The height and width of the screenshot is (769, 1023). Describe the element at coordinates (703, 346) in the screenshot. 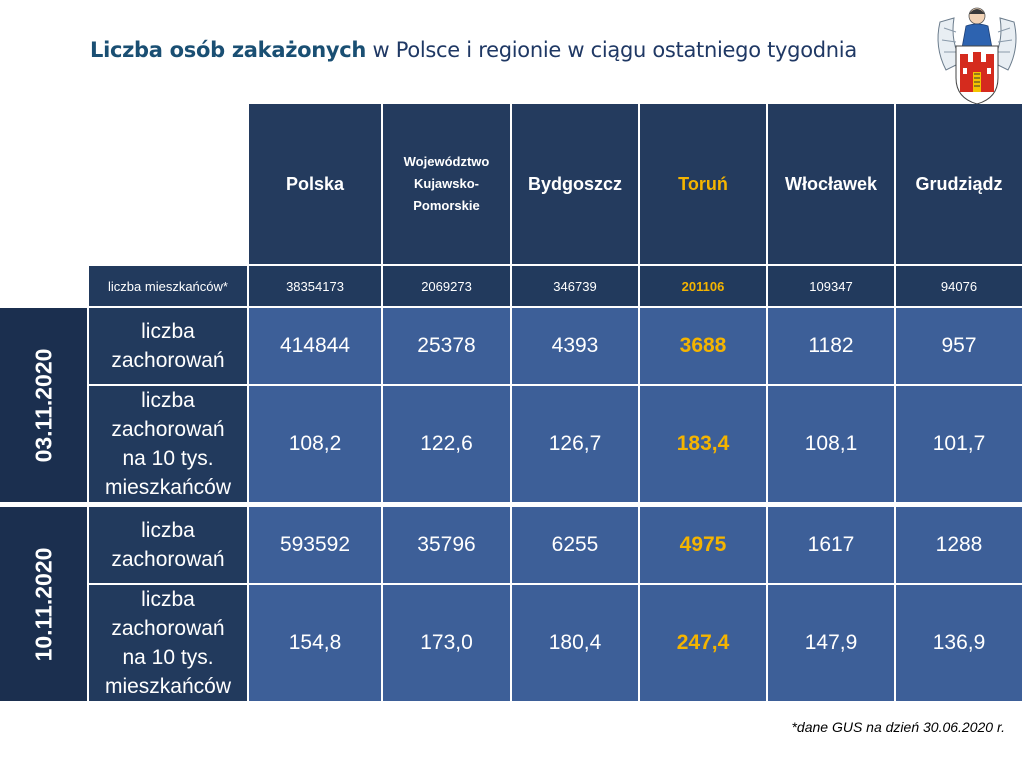

I see `table-cell: 3688` at that location.